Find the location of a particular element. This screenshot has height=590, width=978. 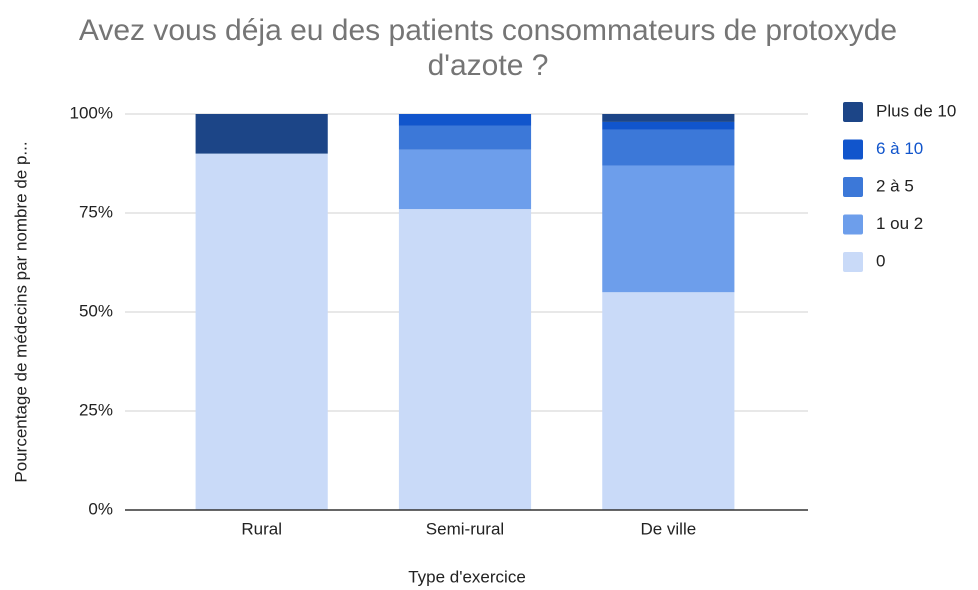

x-tick-label: Semi-rural is located at coordinates (465, 528).